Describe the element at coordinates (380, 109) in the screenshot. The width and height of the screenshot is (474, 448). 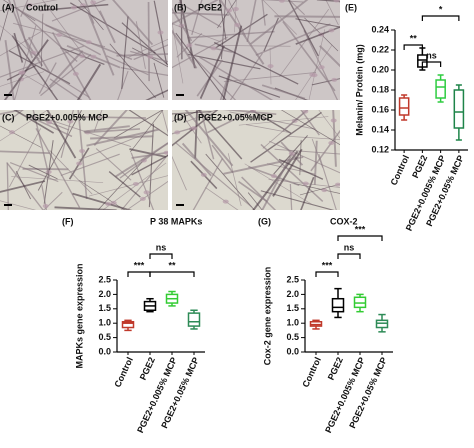
I see `y-tick-label: 0.16` at that location.